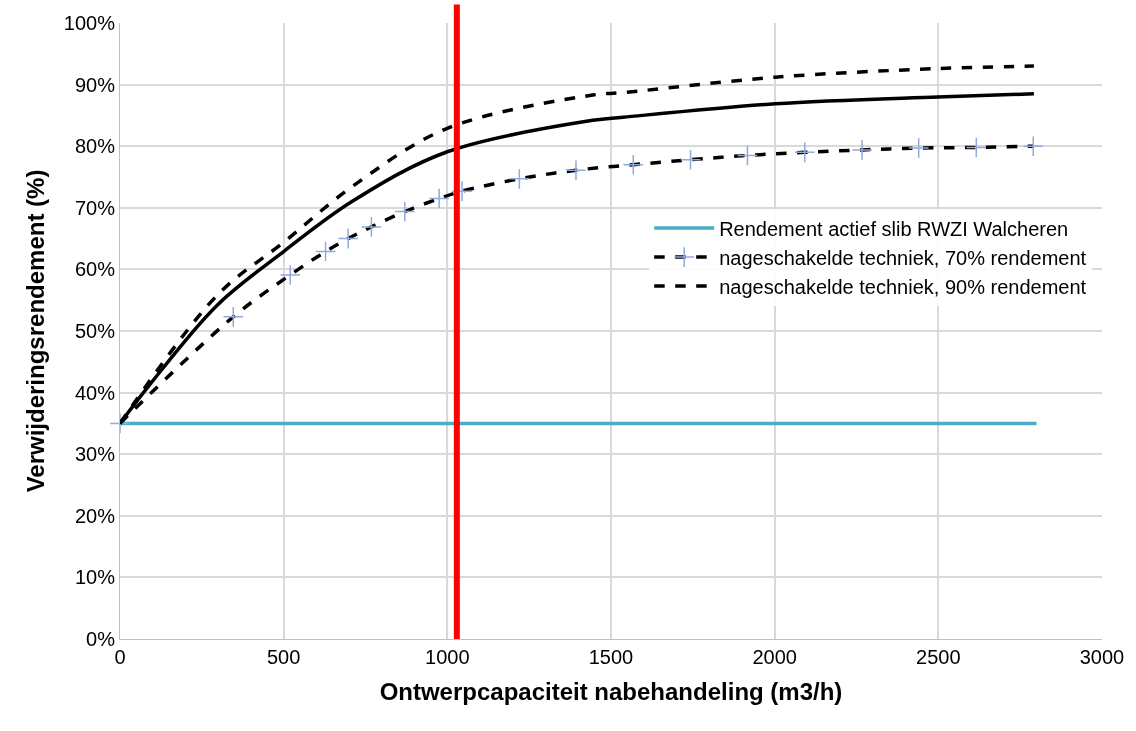 The width and height of the screenshot is (1136, 731). What do you see at coordinates (447, 657) in the screenshot?
I see `x-tick-label: 1000` at bounding box center [447, 657].